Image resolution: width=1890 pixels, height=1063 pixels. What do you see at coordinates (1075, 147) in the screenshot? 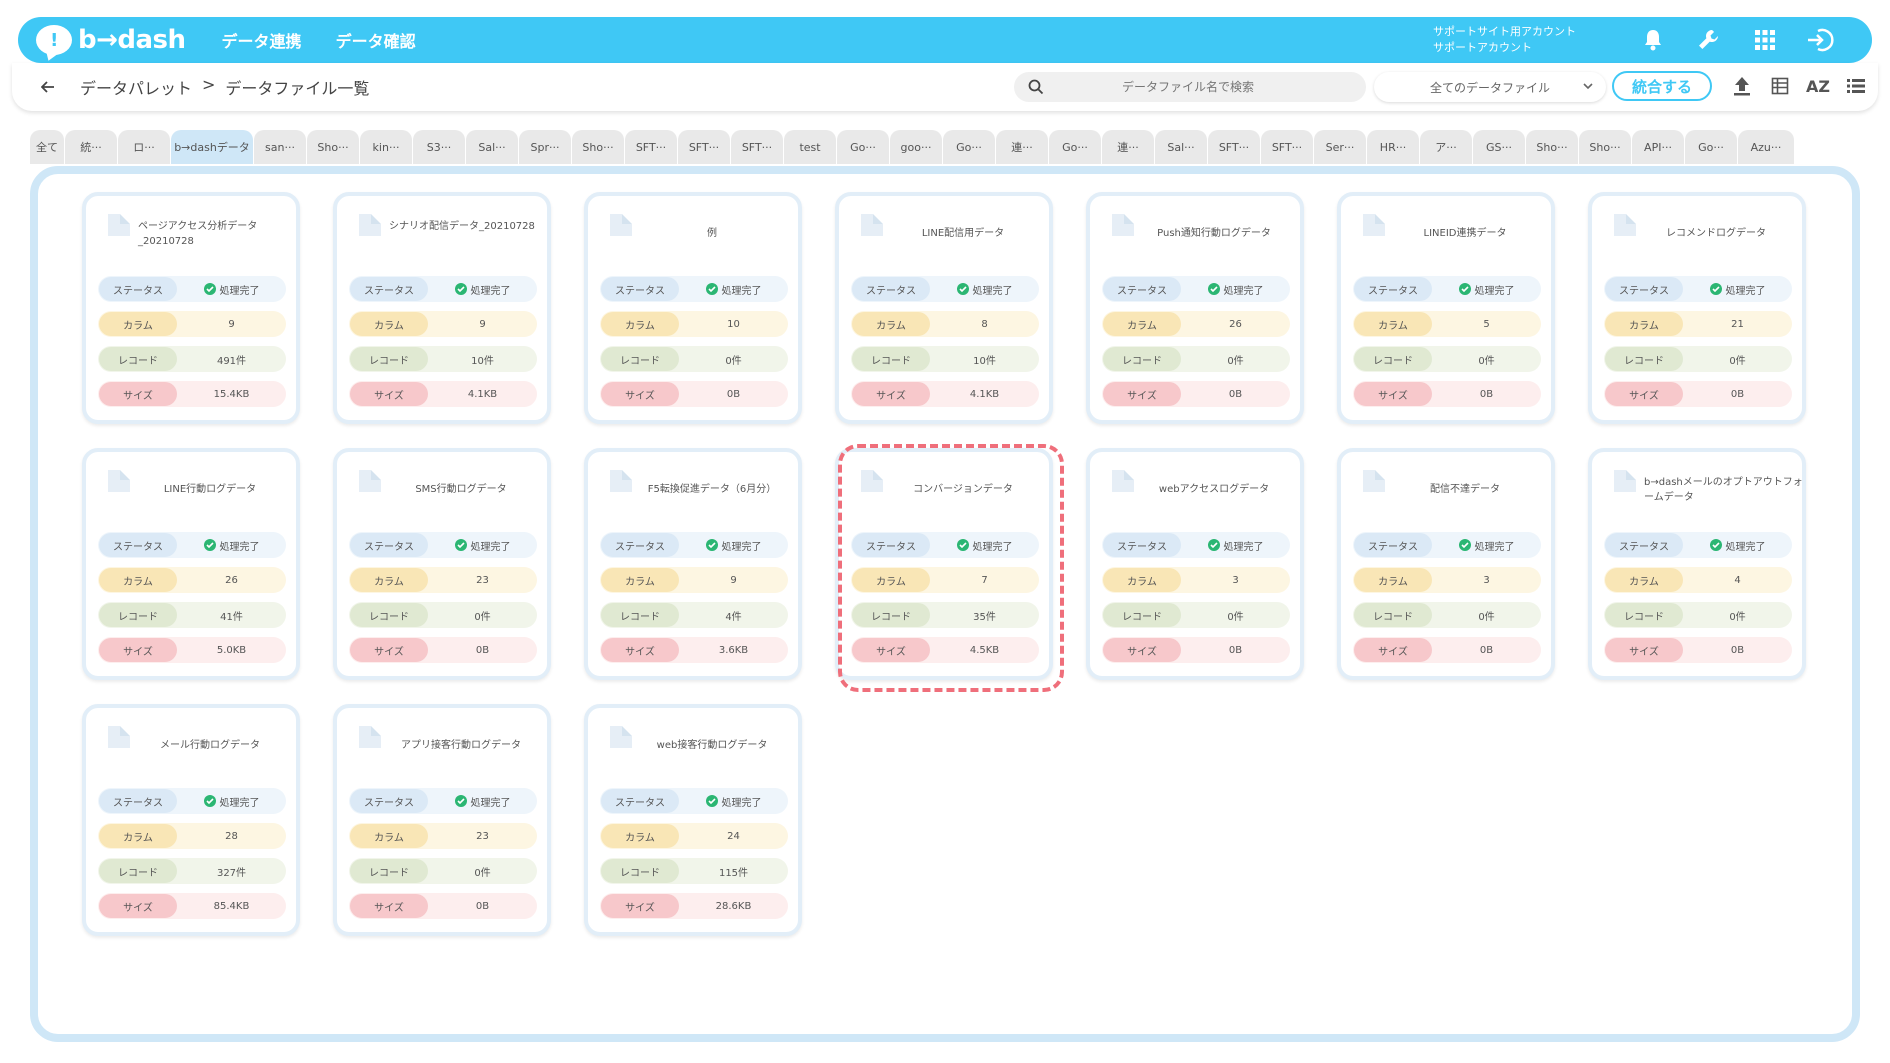
I see `tab-19: Go···` at bounding box center [1075, 147].